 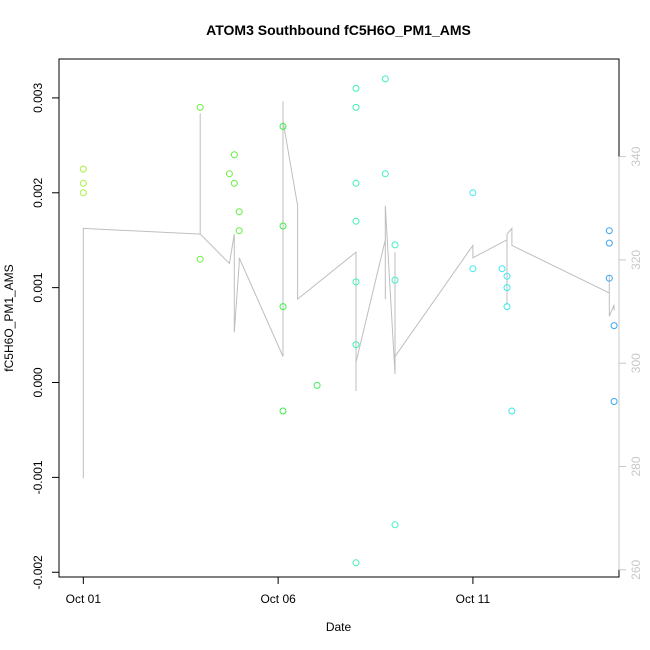 I want to click on x-tick-label: Oct 11, so click(x=473, y=599).